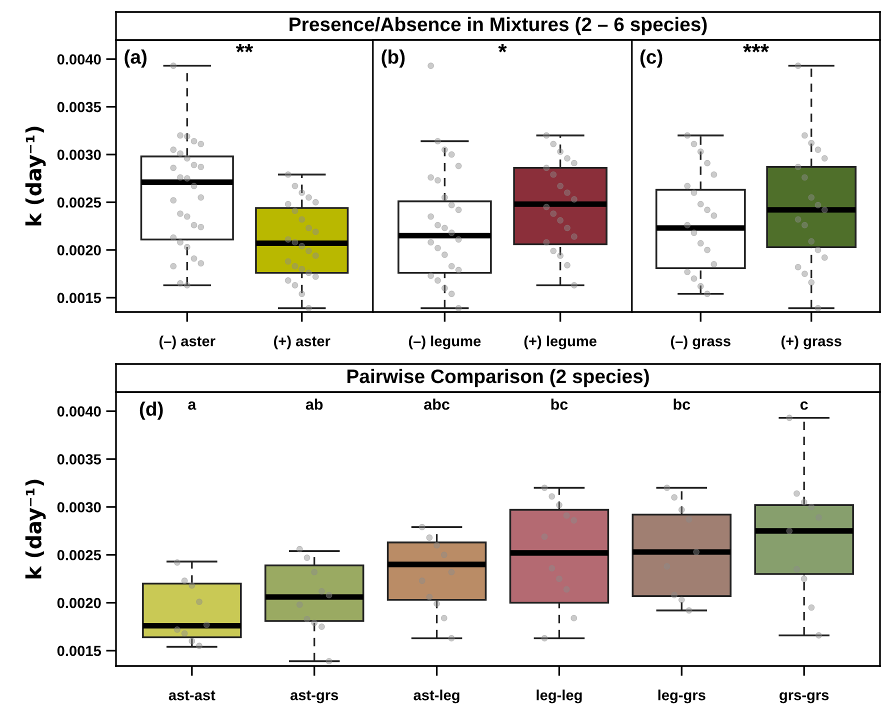  I want to click on x-tick-label: grs-grs, so click(804, 698).